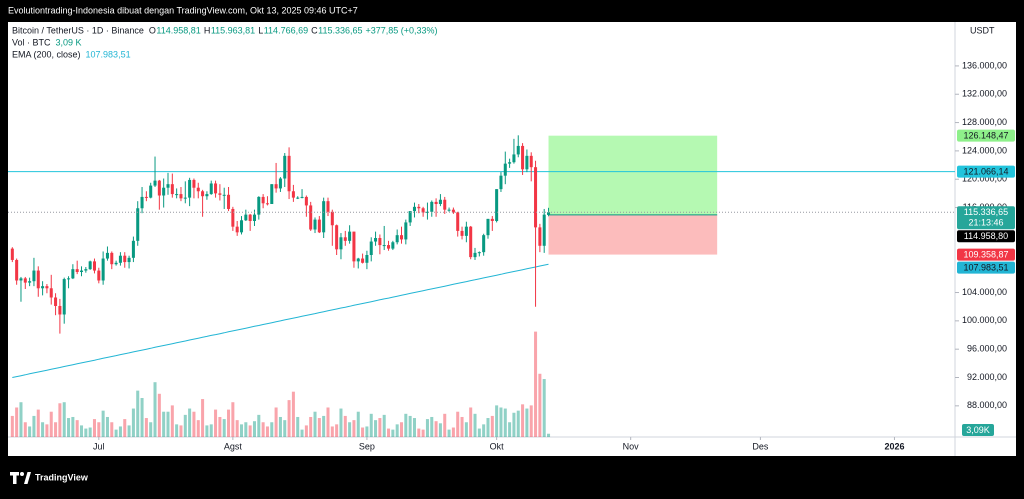  I want to click on position-stop-zone, so click(633, 234).